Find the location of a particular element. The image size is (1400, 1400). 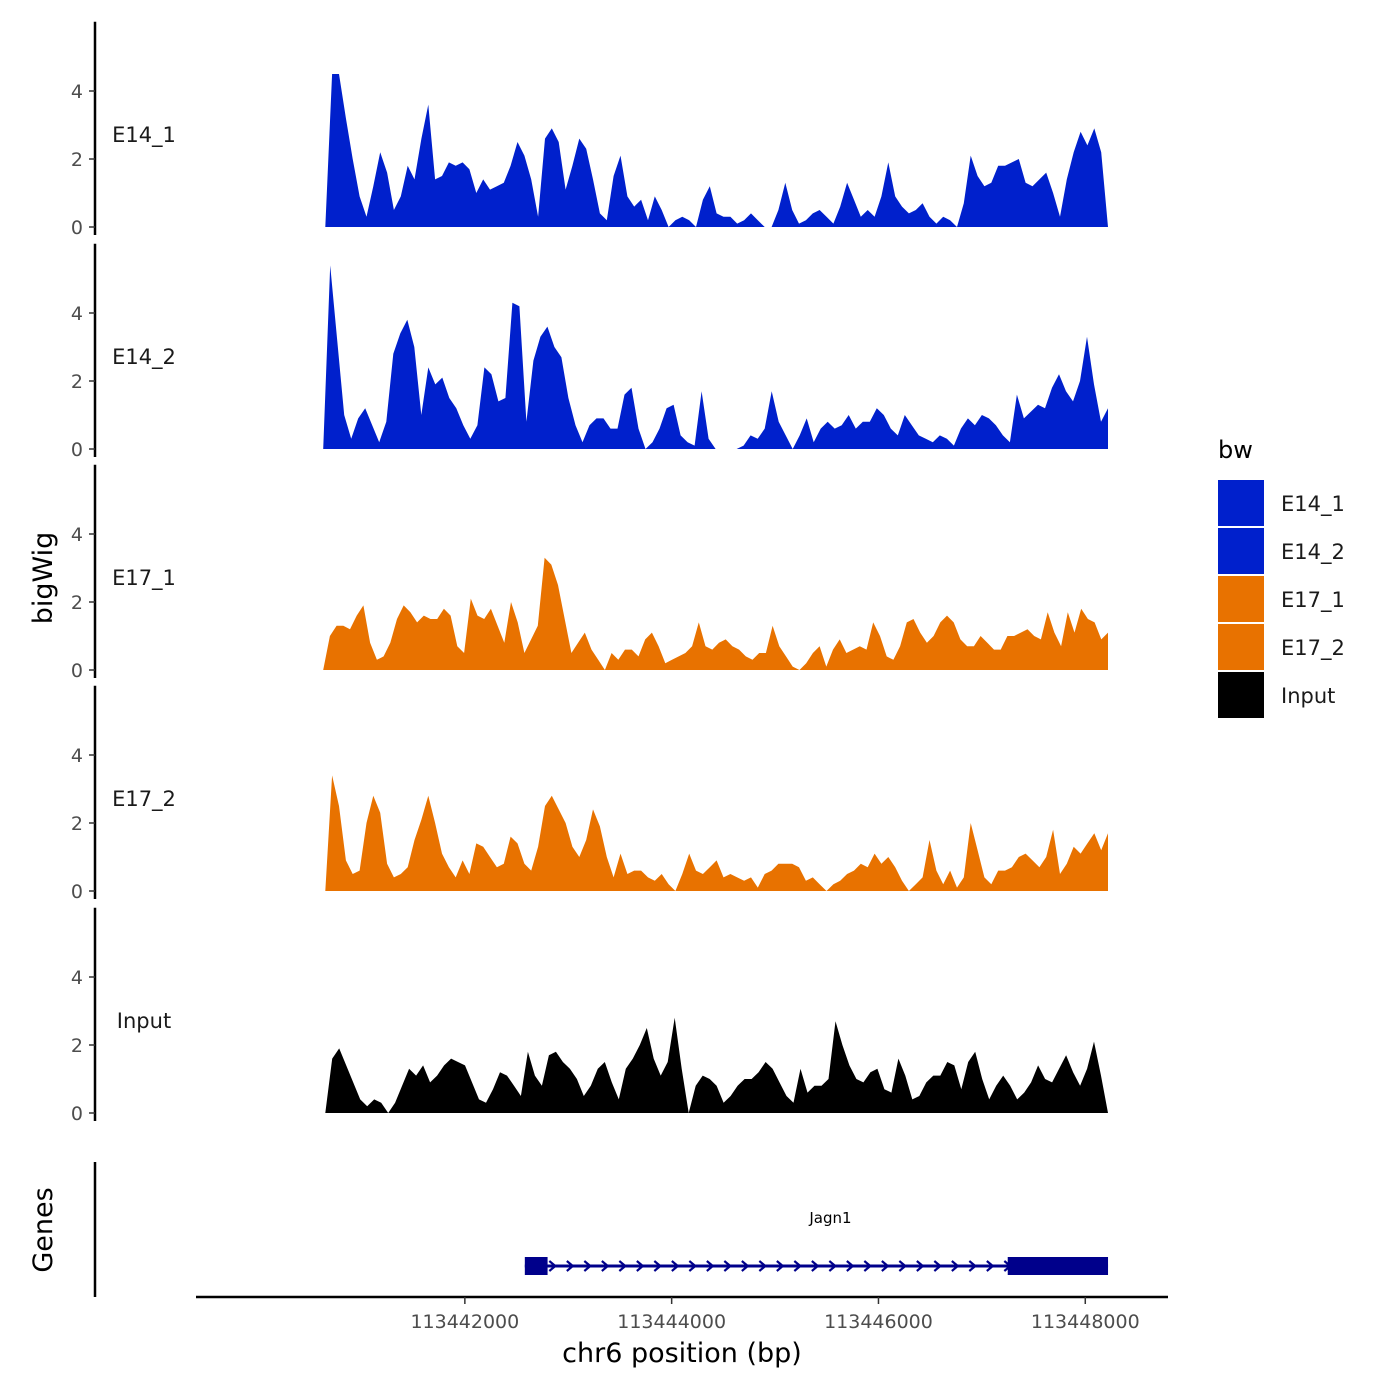

track-label: E14_1 is located at coordinates (144, 135).